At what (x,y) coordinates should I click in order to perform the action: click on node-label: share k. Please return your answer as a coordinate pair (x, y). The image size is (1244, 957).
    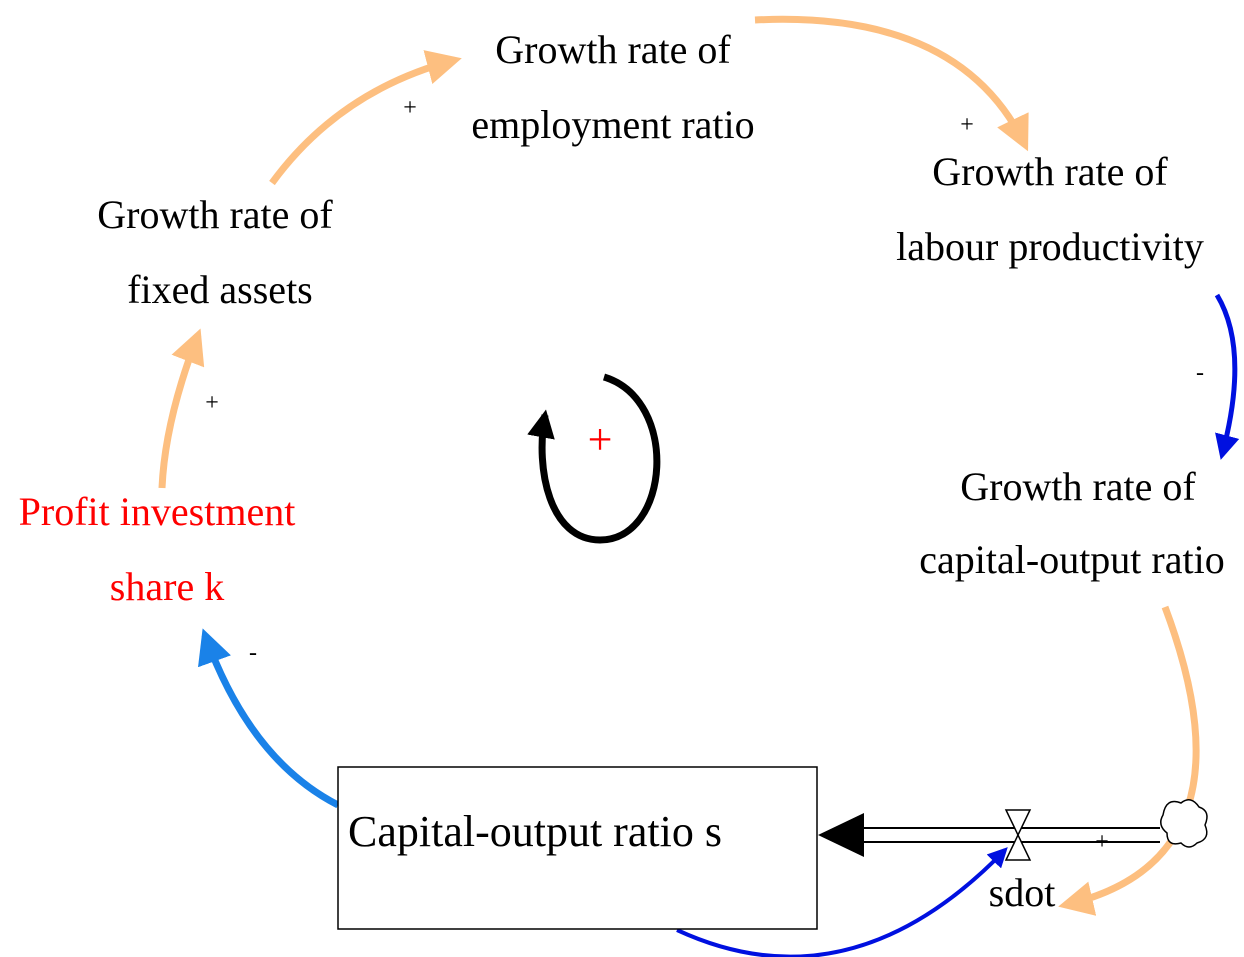
    Looking at the image, I should click on (167, 586).